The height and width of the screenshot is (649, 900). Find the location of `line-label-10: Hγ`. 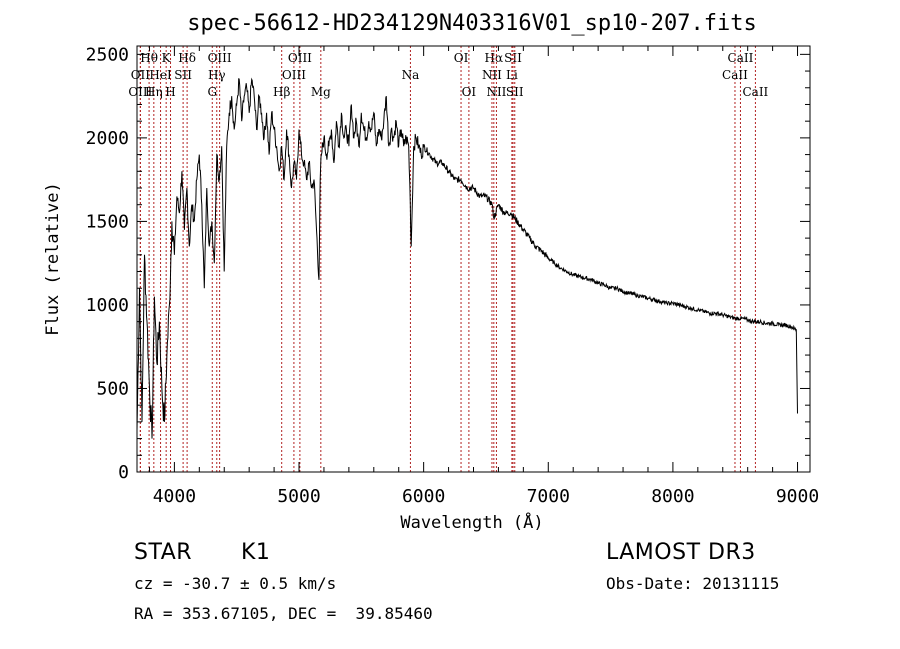

line-label-10: Hγ is located at coordinates (217, 75).